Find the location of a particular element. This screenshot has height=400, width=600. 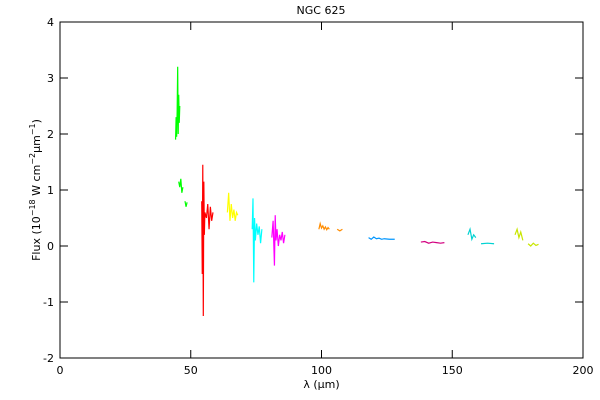

x-label-part: μ is located at coordinates (321, 384).